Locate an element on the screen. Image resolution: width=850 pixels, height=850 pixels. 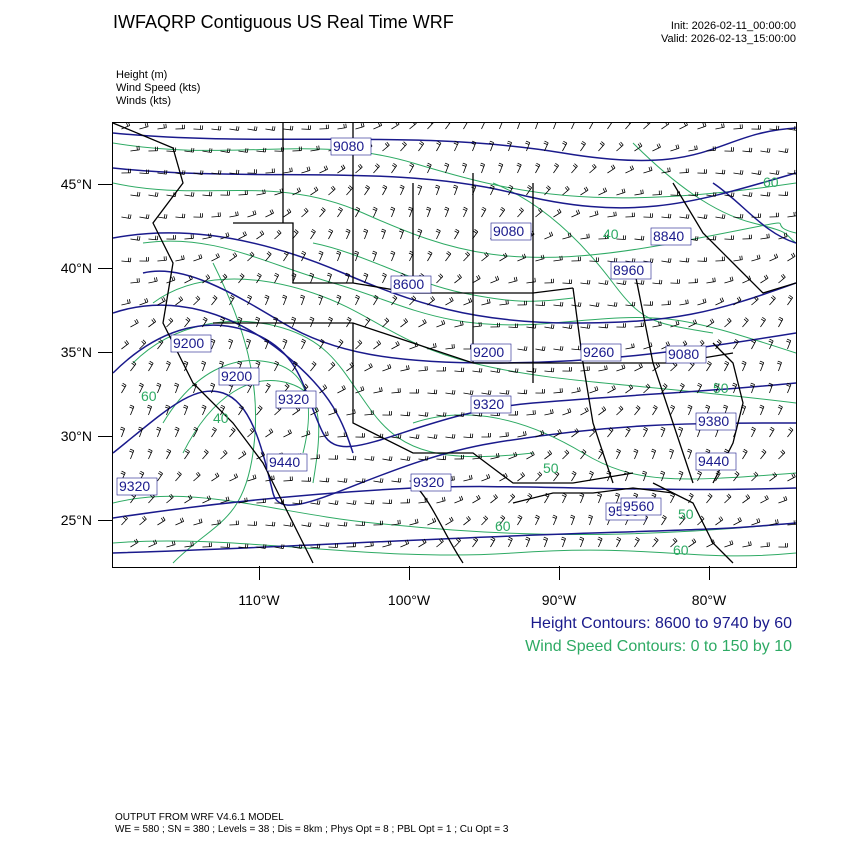
height-contour-label: 8960 is located at coordinates (628, 270).